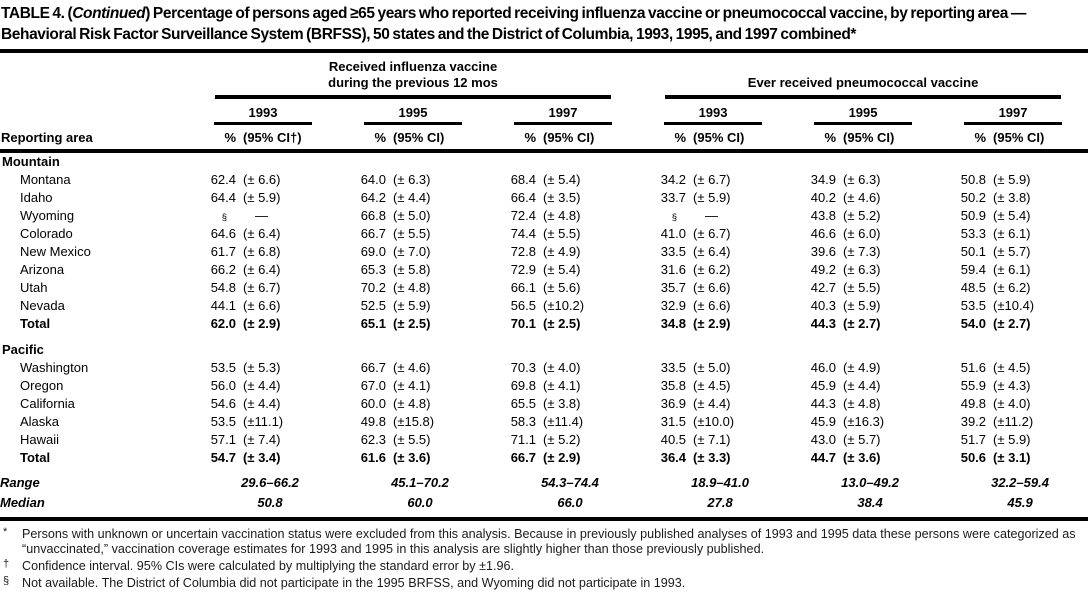 The image size is (1088, 613). I want to click on data-cell: 44.3 (± 4.8), so click(863, 404).